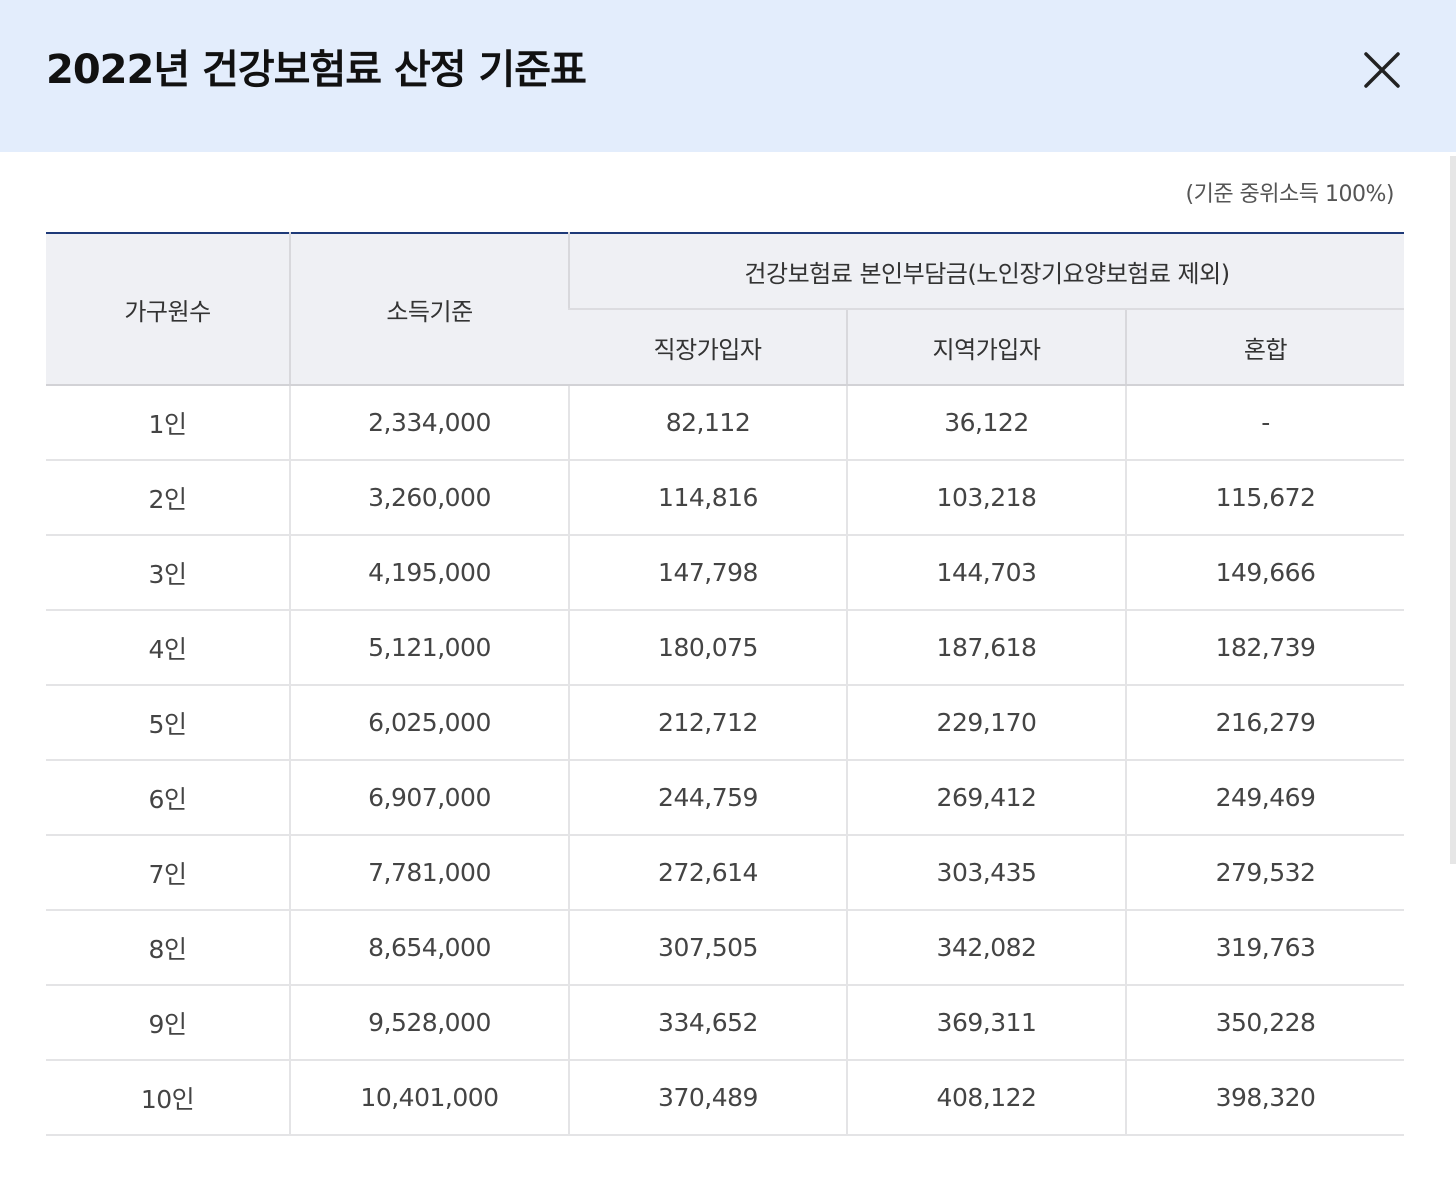 The image size is (1456, 1178). What do you see at coordinates (168, 1098) in the screenshot?
I see `cell-household: 10인` at bounding box center [168, 1098].